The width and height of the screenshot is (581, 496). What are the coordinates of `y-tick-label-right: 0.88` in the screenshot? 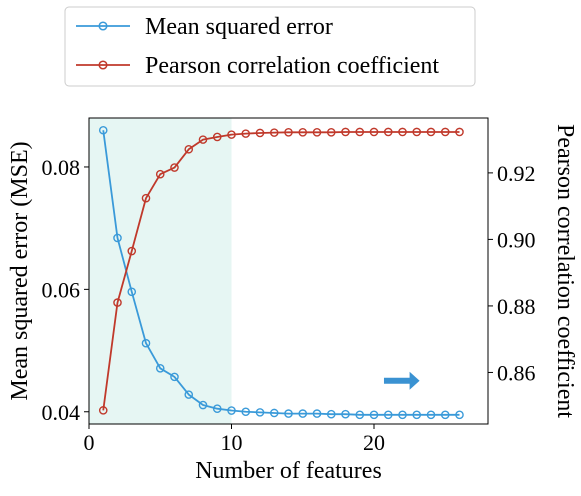 It's located at (516, 306).